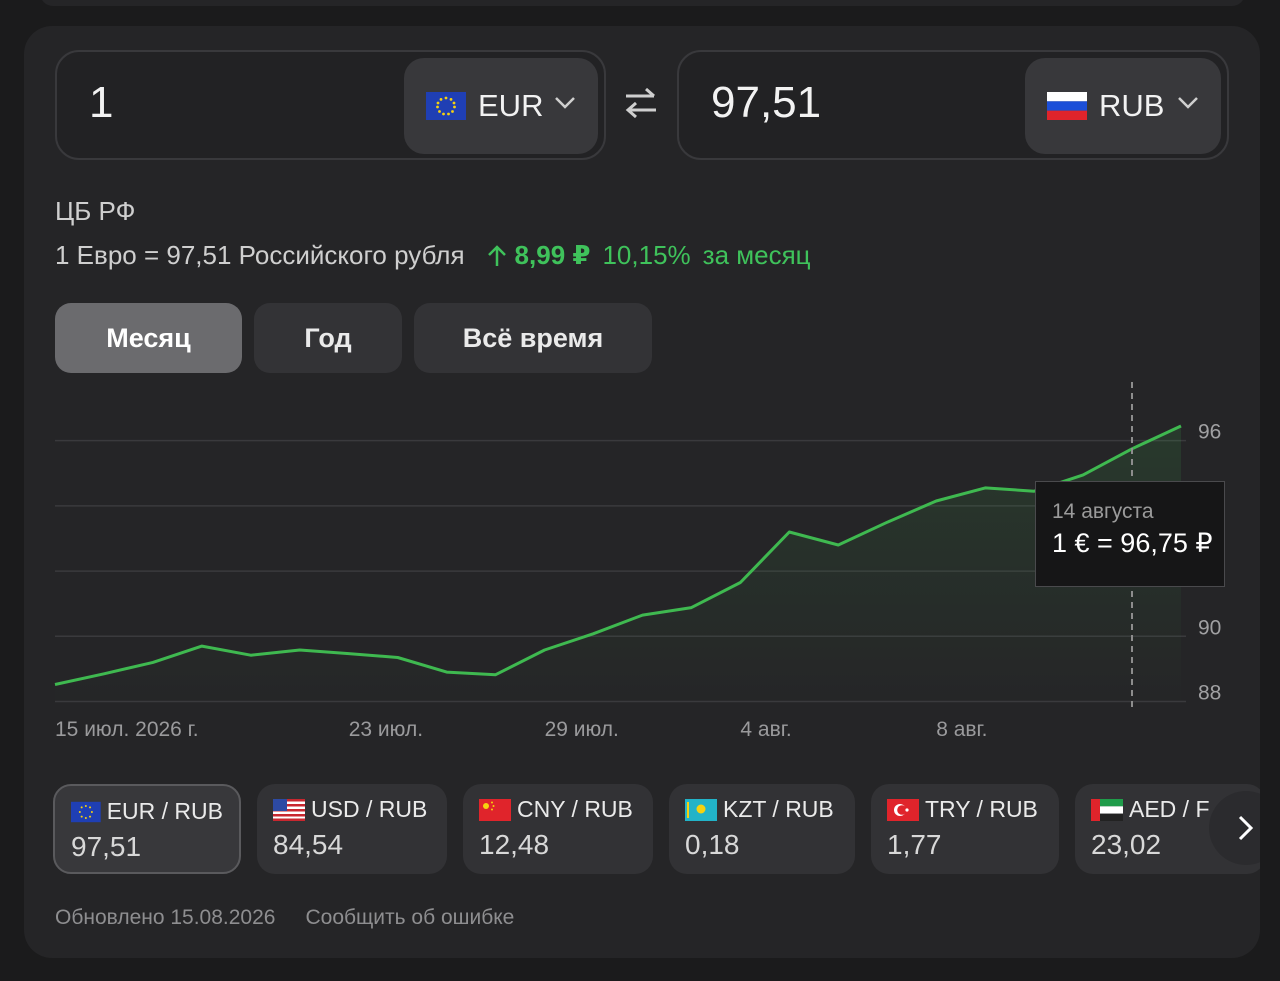 The image size is (1280, 981). What do you see at coordinates (148, 338) in the screenshot?
I see `tab-month: Месяц` at bounding box center [148, 338].